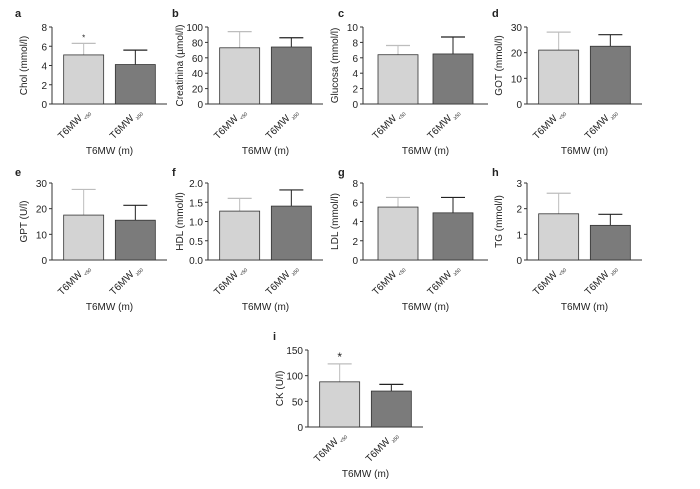  Describe the element at coordinates (355, 184) in the screenshot. I see `y-tick-label: 8` at that location.